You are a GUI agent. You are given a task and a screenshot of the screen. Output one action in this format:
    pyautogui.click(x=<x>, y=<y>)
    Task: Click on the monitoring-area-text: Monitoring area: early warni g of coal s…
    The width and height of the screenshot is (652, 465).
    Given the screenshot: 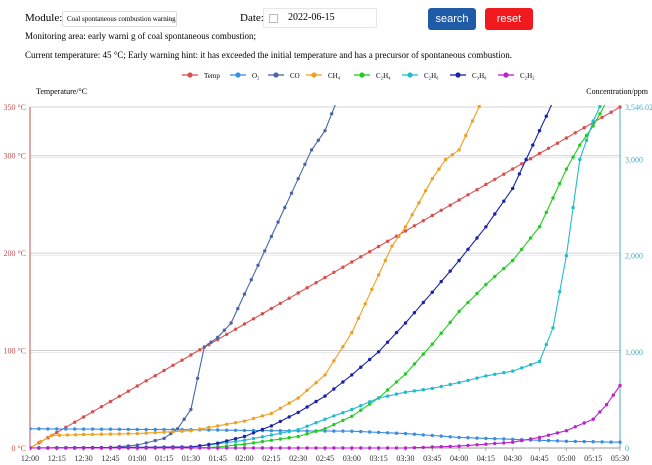 What is the action you would take?
    pyautogui.click(x=140, y=36)
    